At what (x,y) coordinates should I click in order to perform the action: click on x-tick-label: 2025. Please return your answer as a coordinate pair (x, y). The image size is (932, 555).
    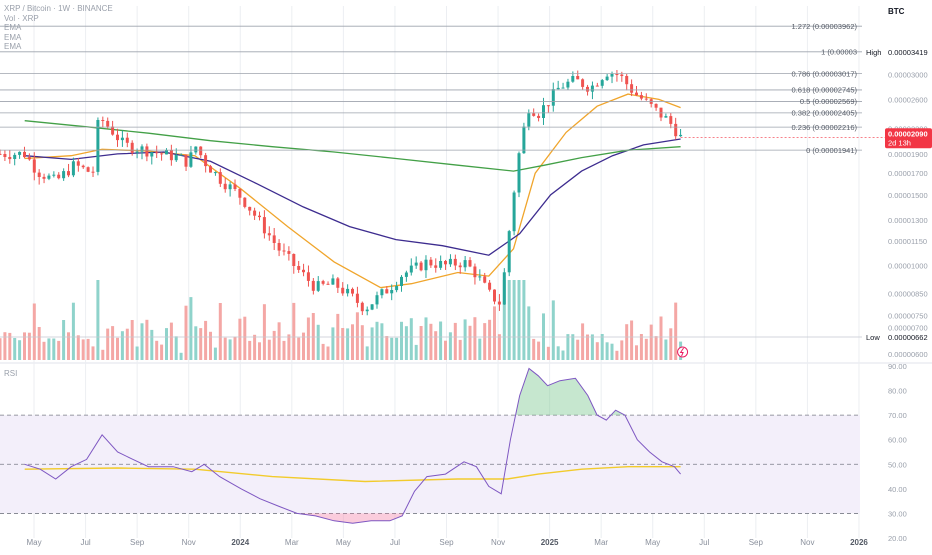
    Looking at the image, I should click on (550, 542).